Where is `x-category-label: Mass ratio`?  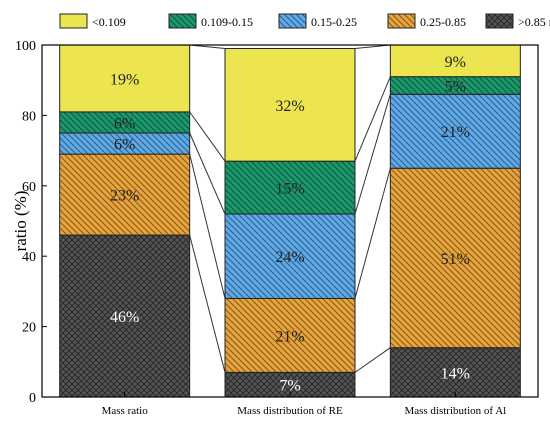 x-category-label: Mass ratio is located at coordinates (125, 411).